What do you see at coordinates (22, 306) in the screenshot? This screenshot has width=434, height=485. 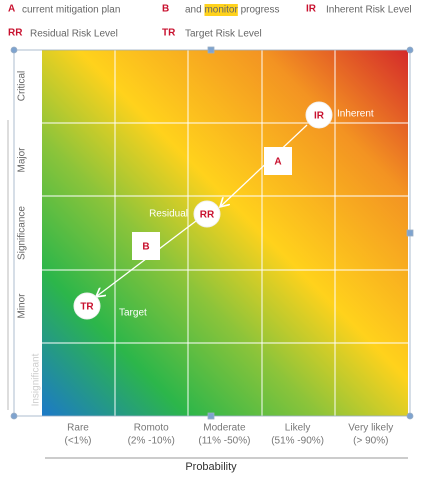 I see `row-label: Minor` at bounding box center [22, 306].